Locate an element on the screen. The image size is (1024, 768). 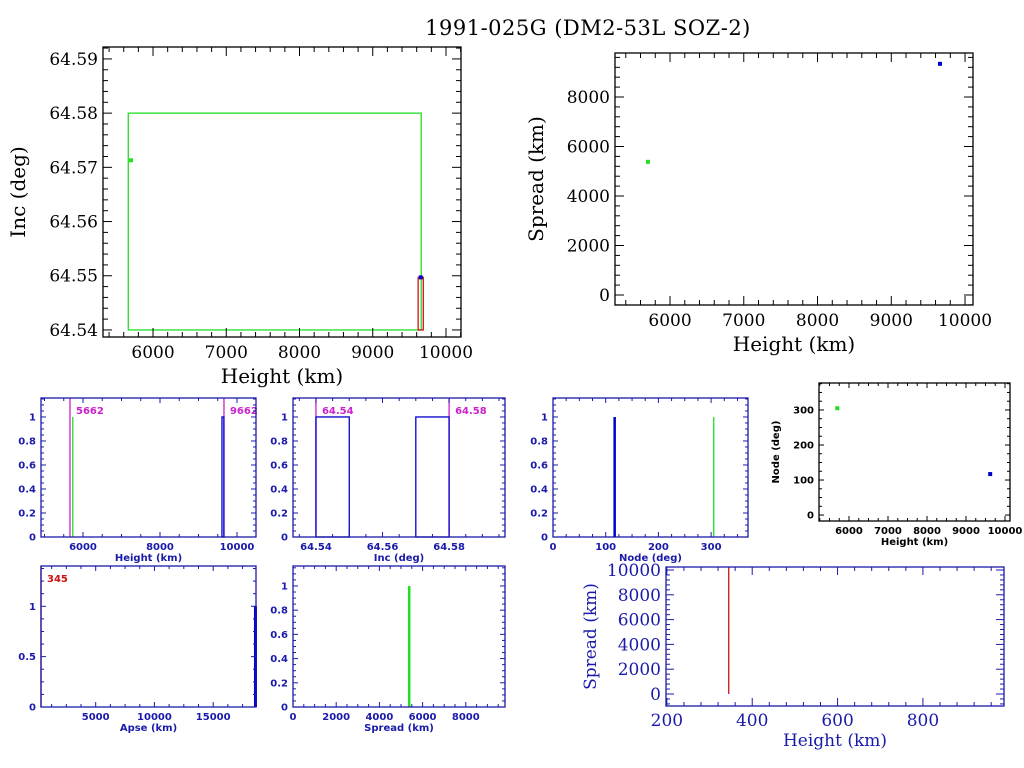
x-tick-label: 100 is located at coordinates (605, 547).